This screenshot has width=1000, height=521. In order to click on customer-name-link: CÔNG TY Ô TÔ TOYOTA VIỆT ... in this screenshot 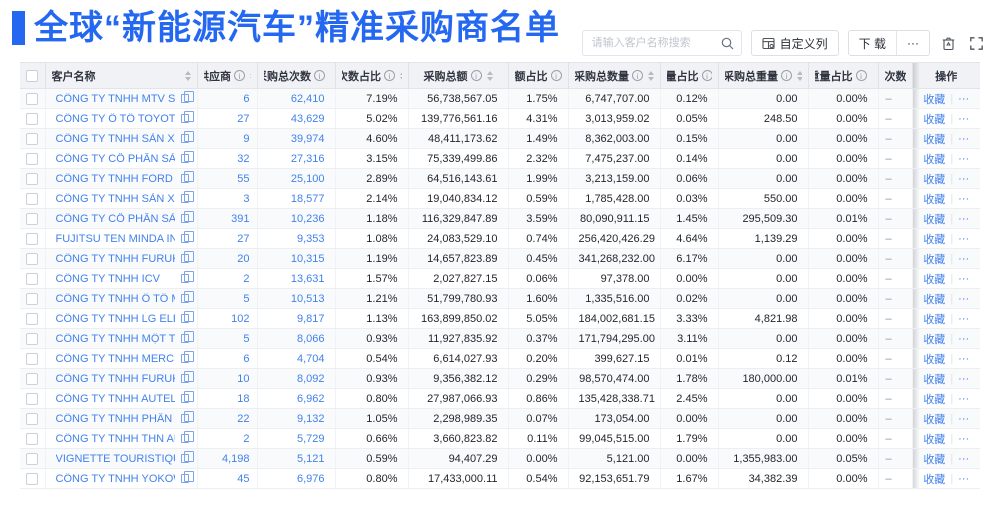, I will do `click(115, 118)`.